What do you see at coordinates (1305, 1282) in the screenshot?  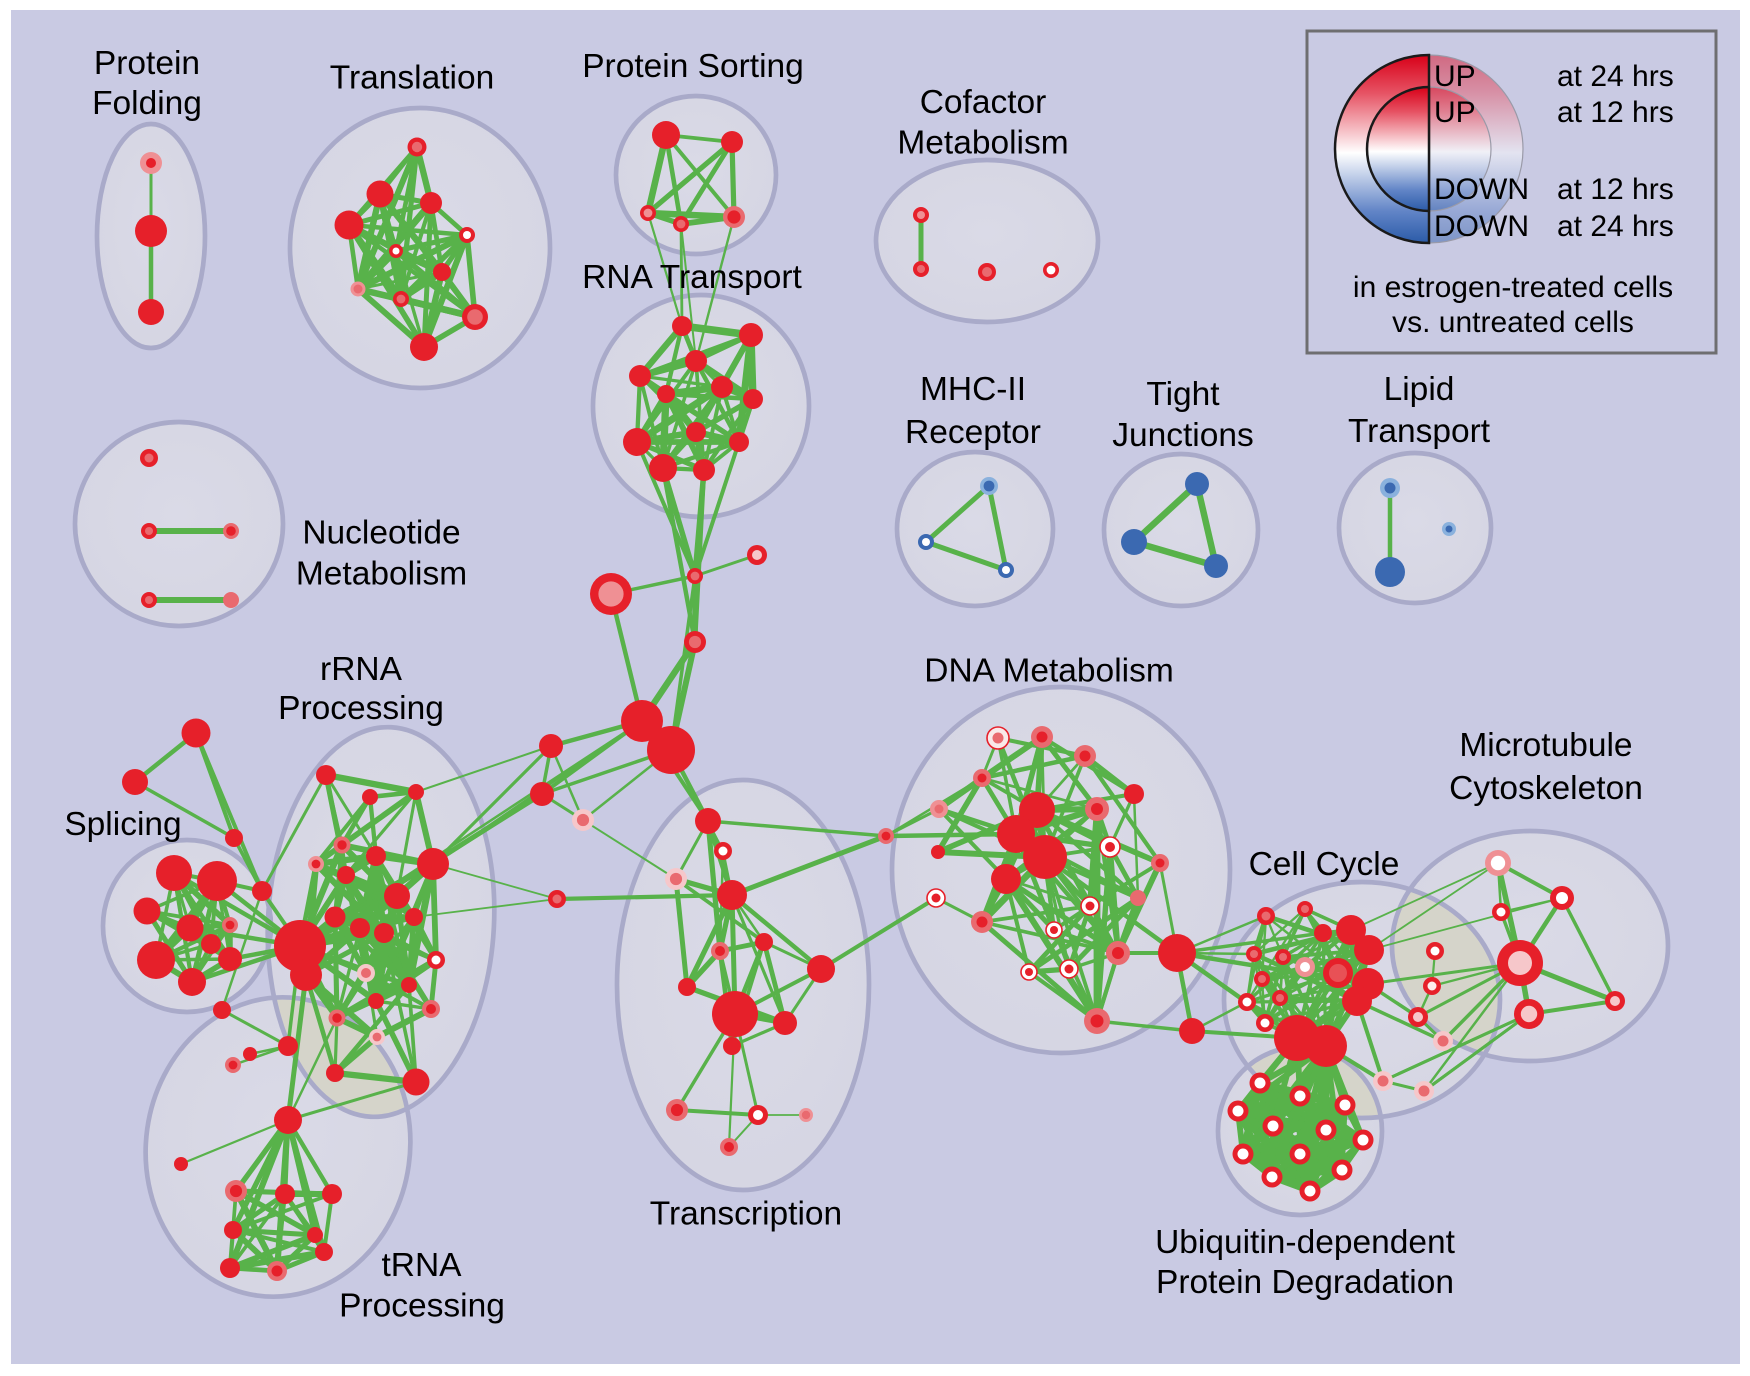 I see `svg-text: Protein Degradation` at bounding box center [1305, 1282].